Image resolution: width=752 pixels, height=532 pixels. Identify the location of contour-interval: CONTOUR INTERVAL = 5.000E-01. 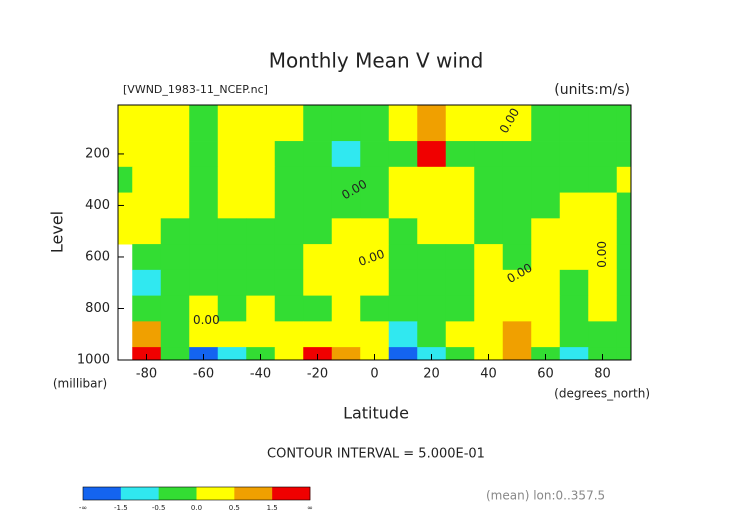
(376, 454).